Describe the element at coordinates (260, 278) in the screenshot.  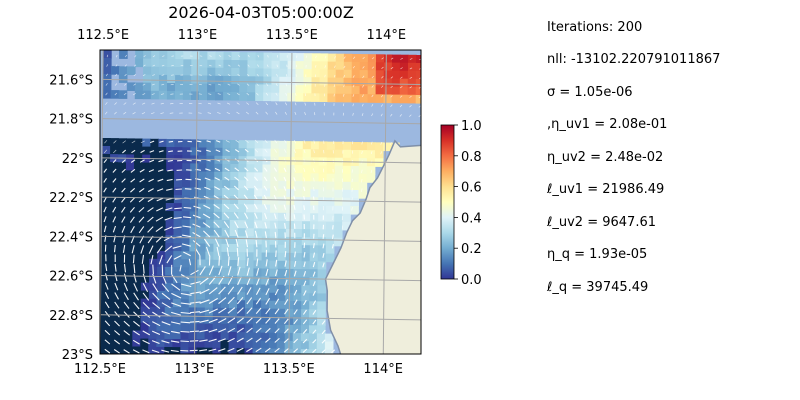
I see `gridline-lat` at that location.